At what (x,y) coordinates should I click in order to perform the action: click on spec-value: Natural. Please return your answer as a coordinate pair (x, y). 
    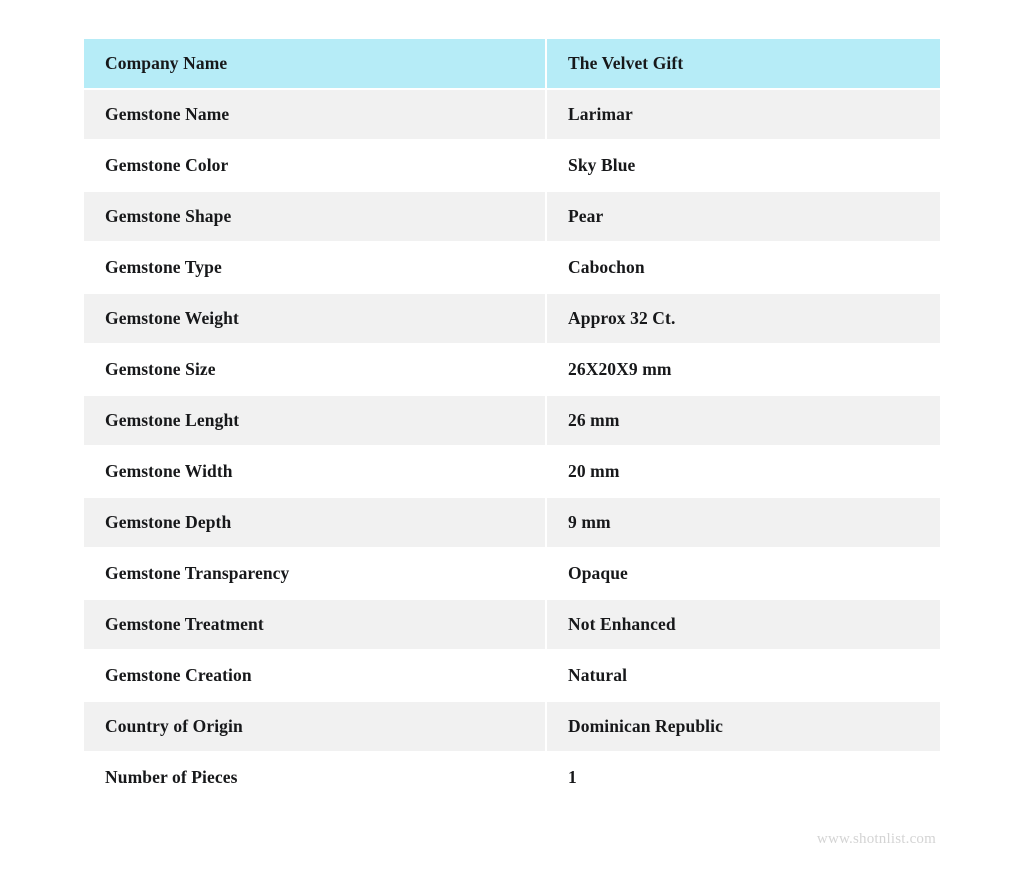
    Looking at the image, I should click on (743, 675).